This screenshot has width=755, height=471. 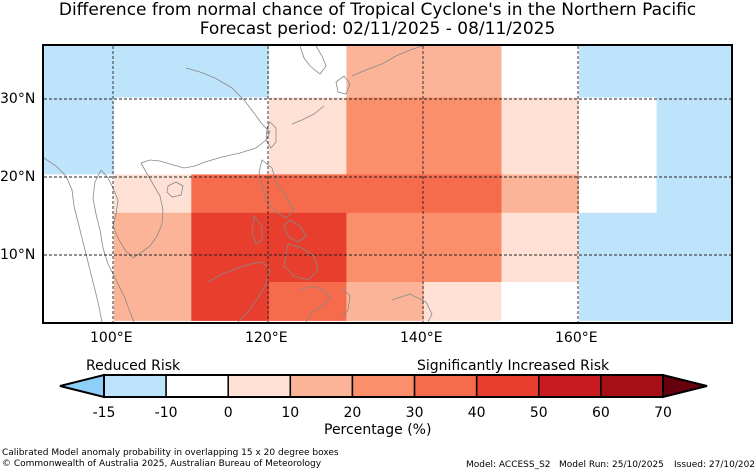 What do you see at coordinates (104, 413) in the screenshot?
I see `colorbar-tick-0: -15` at bounding box center [104, 413].